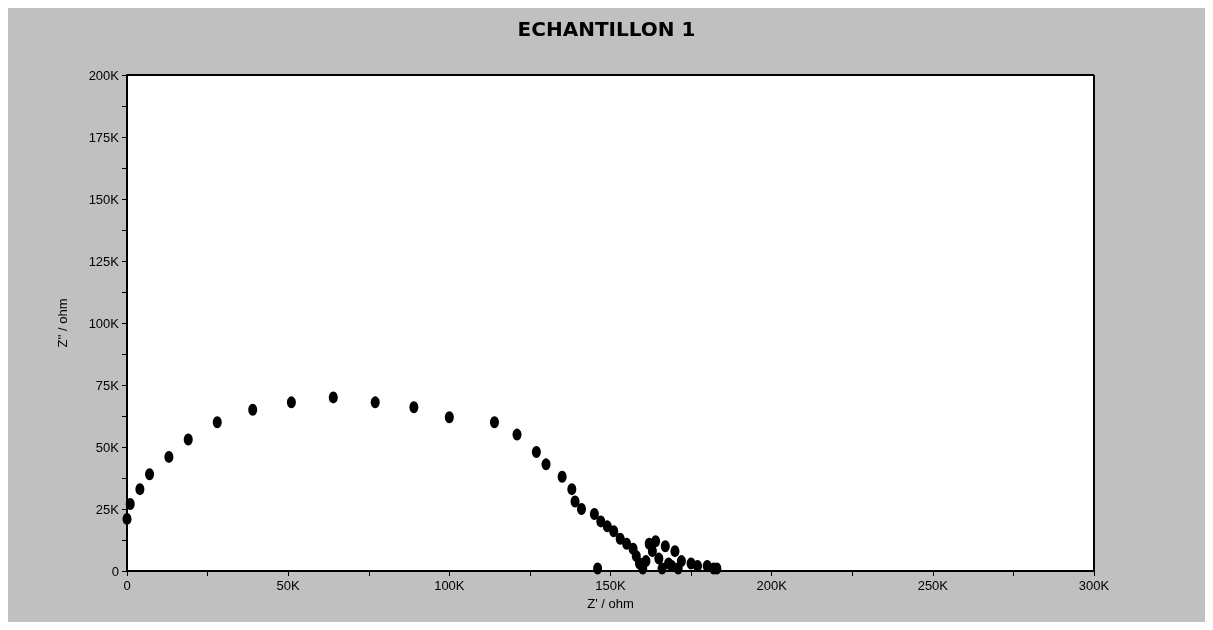 This screenshot has height=630, width=1213. I want to click on x-tick-label: 0, so click(127, 585).